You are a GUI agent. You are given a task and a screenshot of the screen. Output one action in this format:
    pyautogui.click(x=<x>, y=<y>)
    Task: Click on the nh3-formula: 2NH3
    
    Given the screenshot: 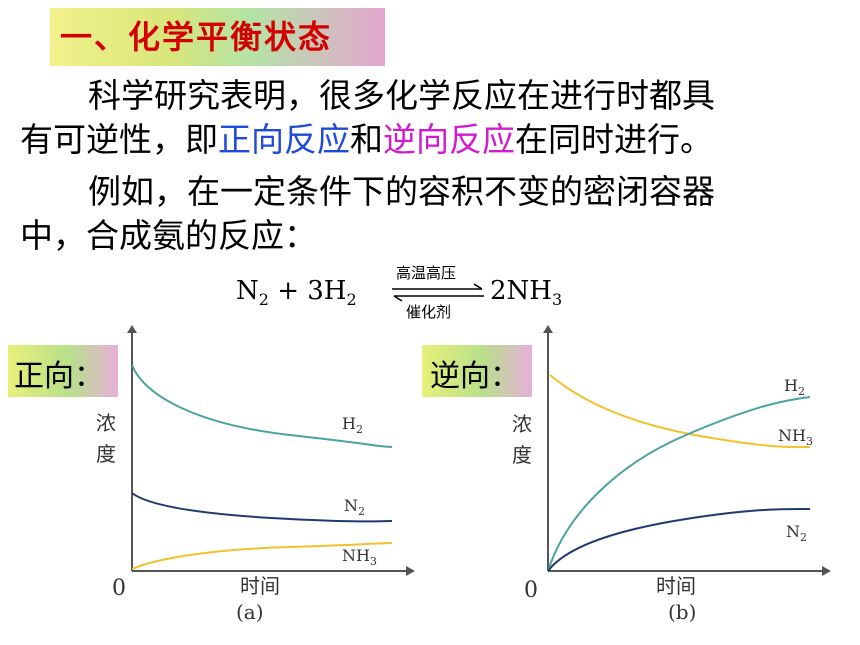 What is the action you would take?
    pyautogui.click(x=526, y=292)
    